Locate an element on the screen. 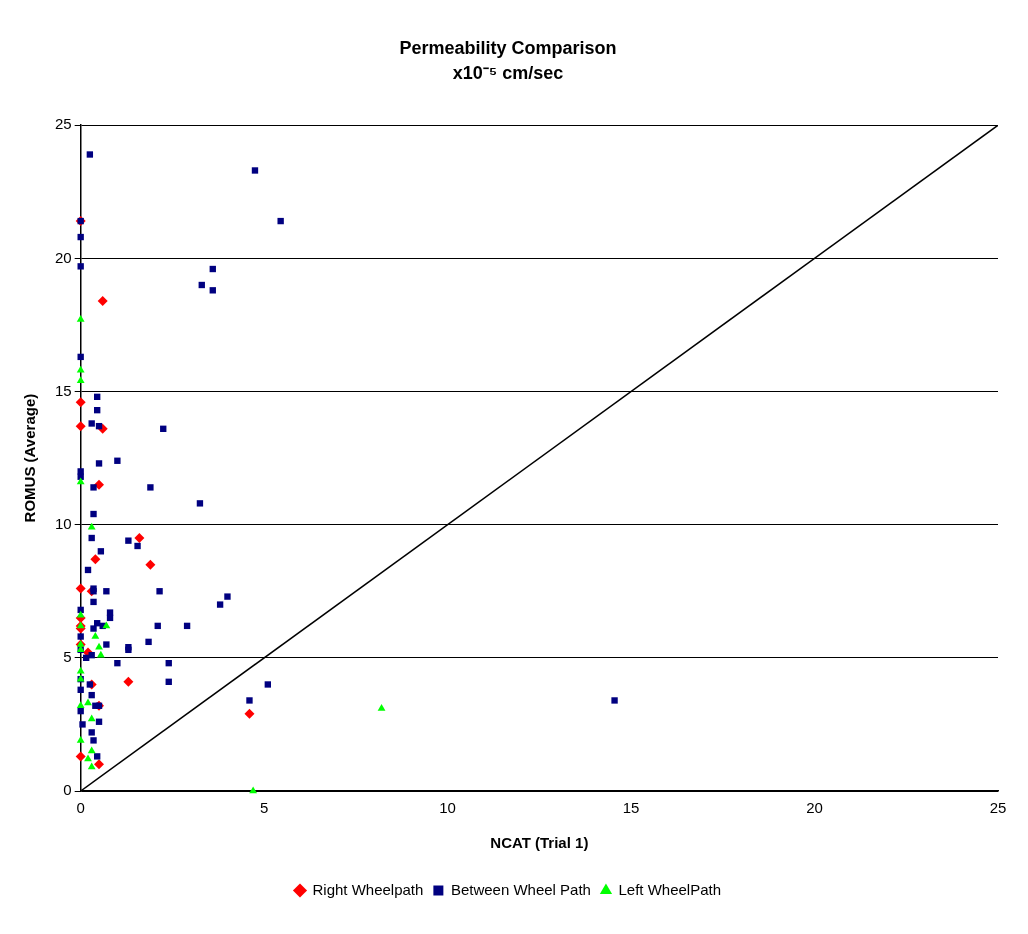 The width and height of the screenshot is (1028, 934). y-axis-title: ROMUS (Average) is located at coordinates (30, 458).